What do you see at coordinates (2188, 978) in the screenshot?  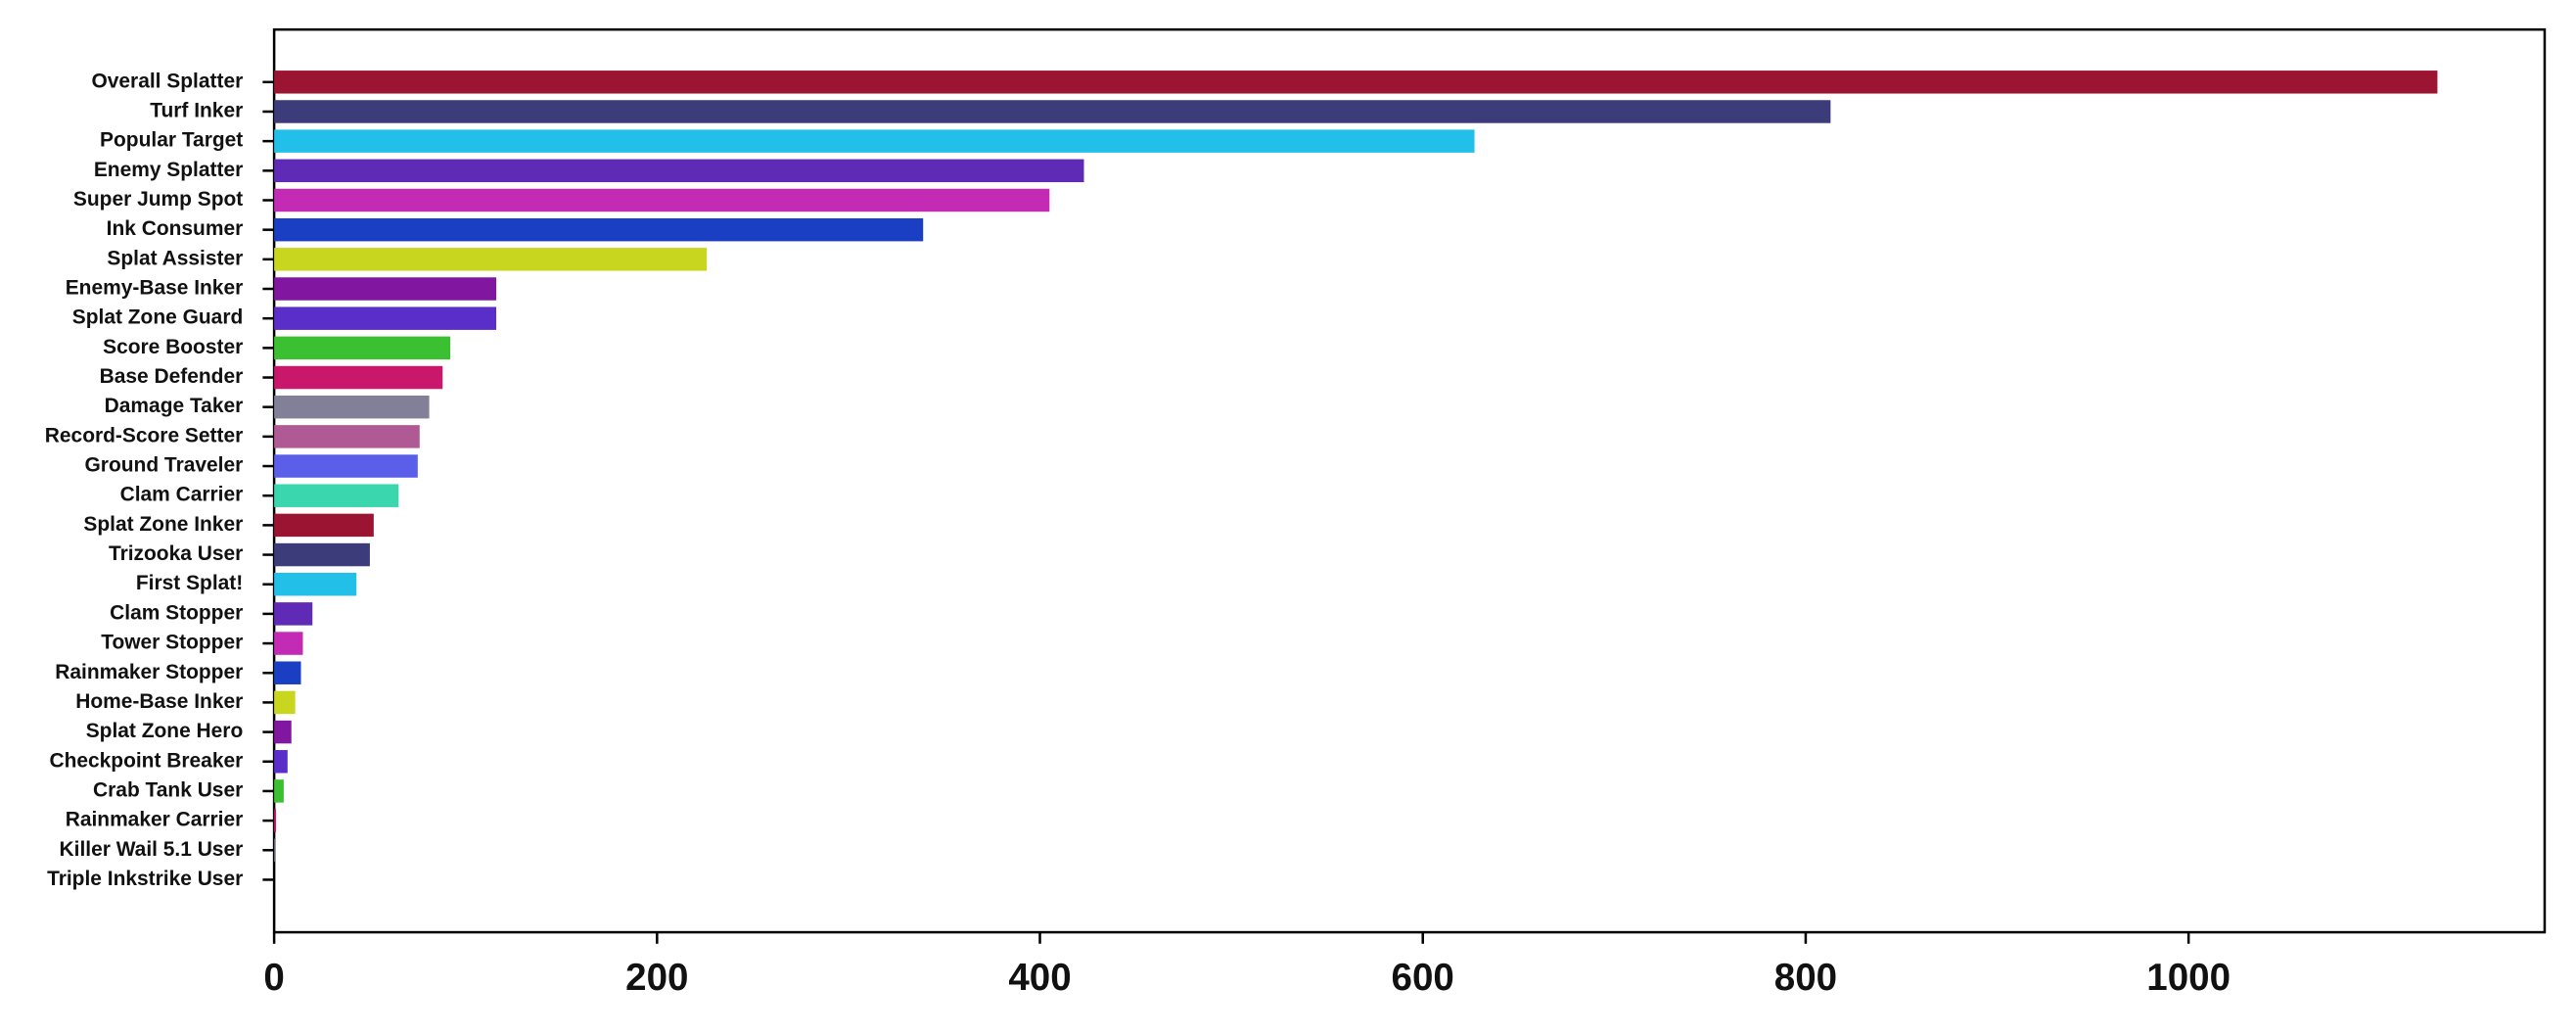 I see `x-tick-label: 1000` at bounding box center [2188, 978].